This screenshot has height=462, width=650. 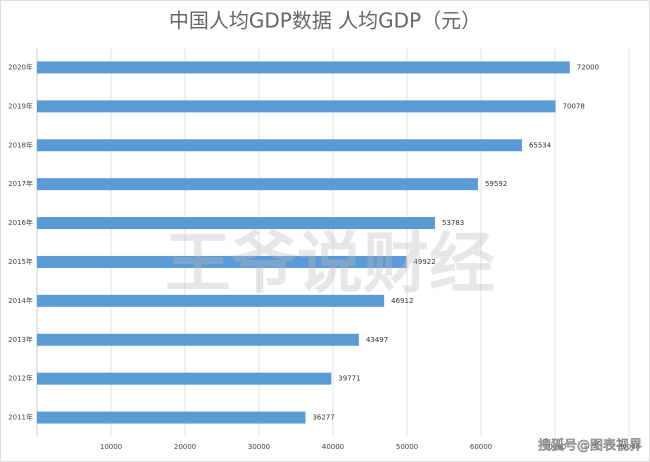 What do you see at coordinates (453, 223) in the screenshot?
I see `value-label: 53783` at bounding box center [453, 223].